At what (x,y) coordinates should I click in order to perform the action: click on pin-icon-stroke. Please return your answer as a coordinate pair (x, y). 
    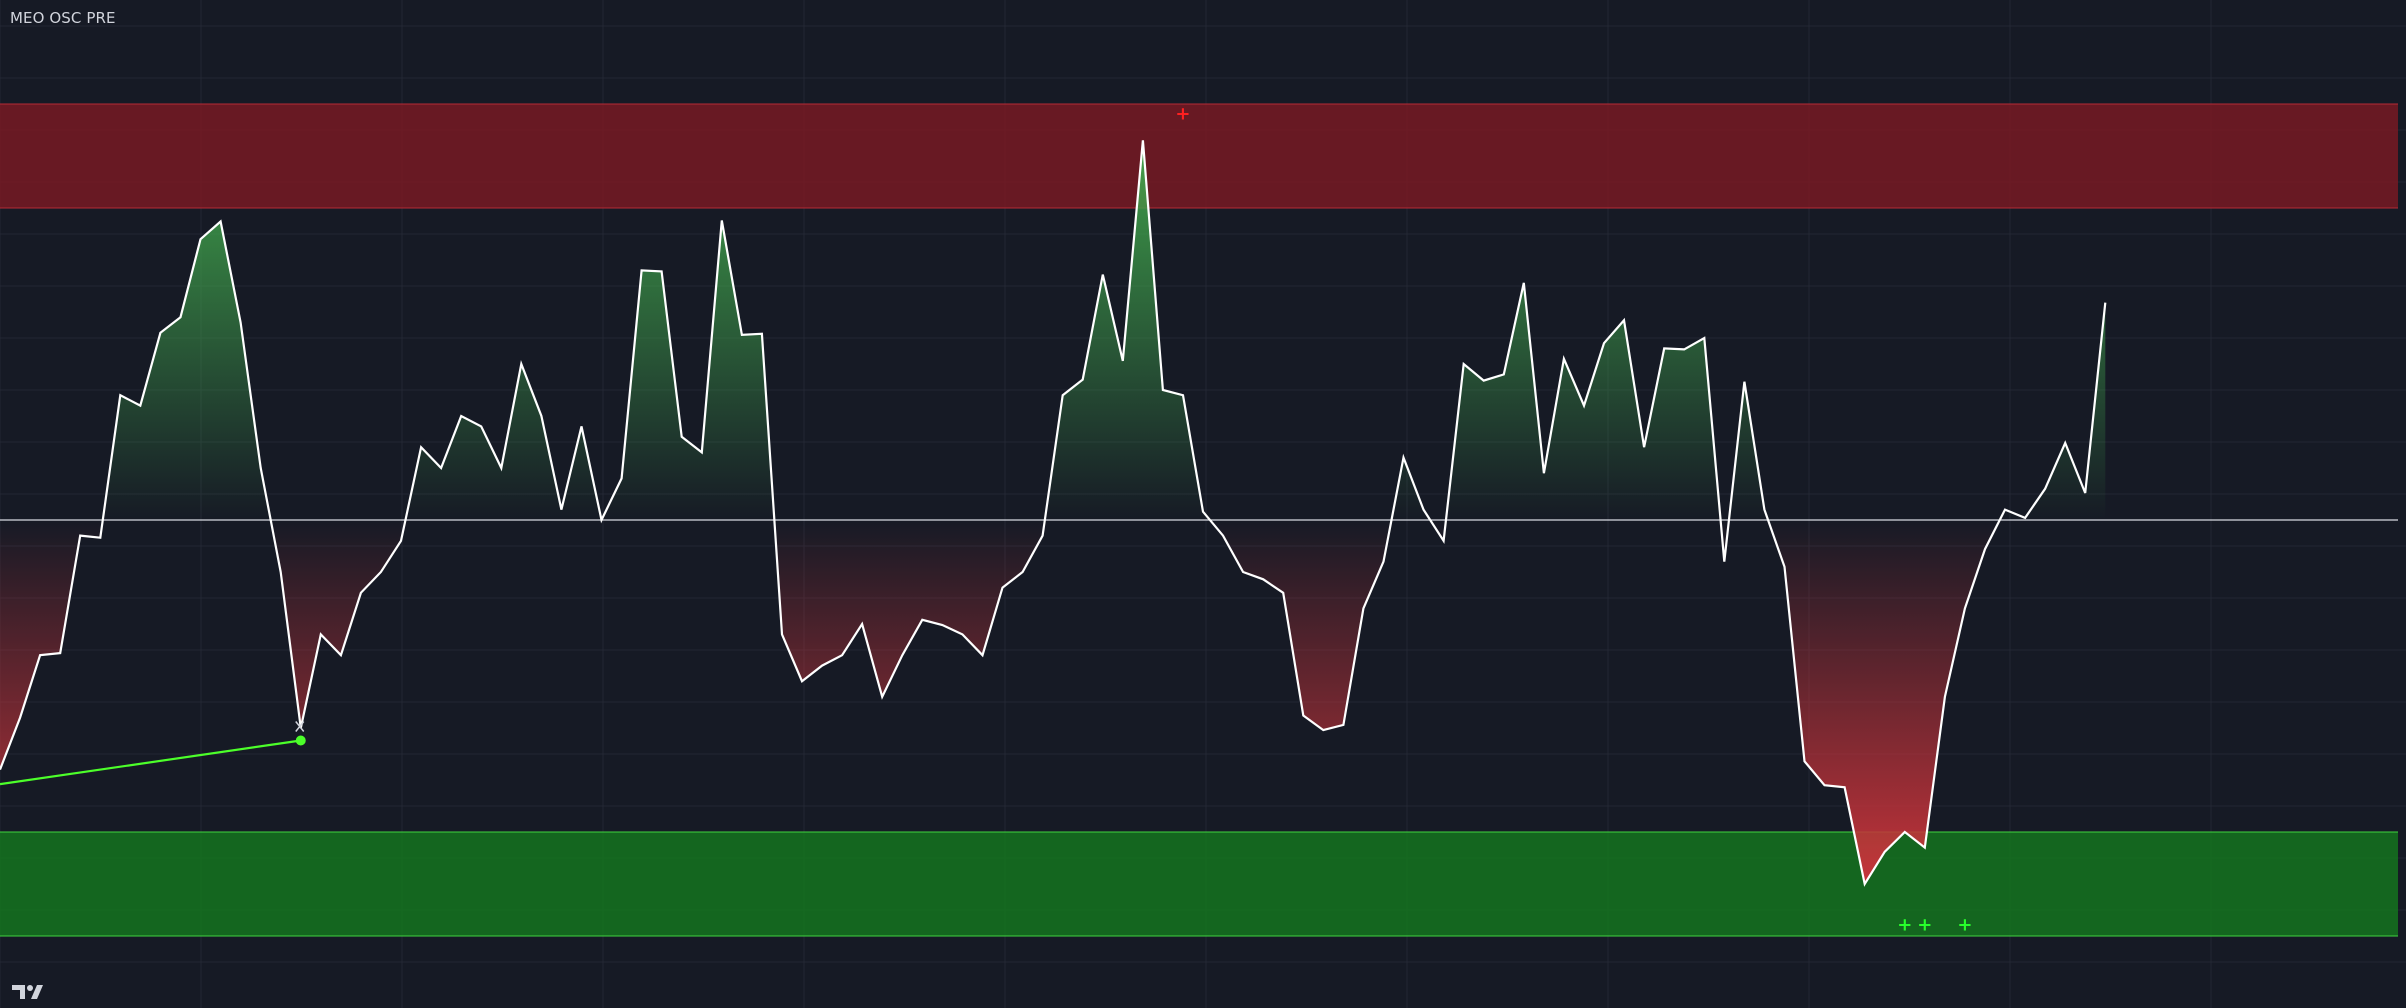
    Looking at the image, I should click on (300, 726).